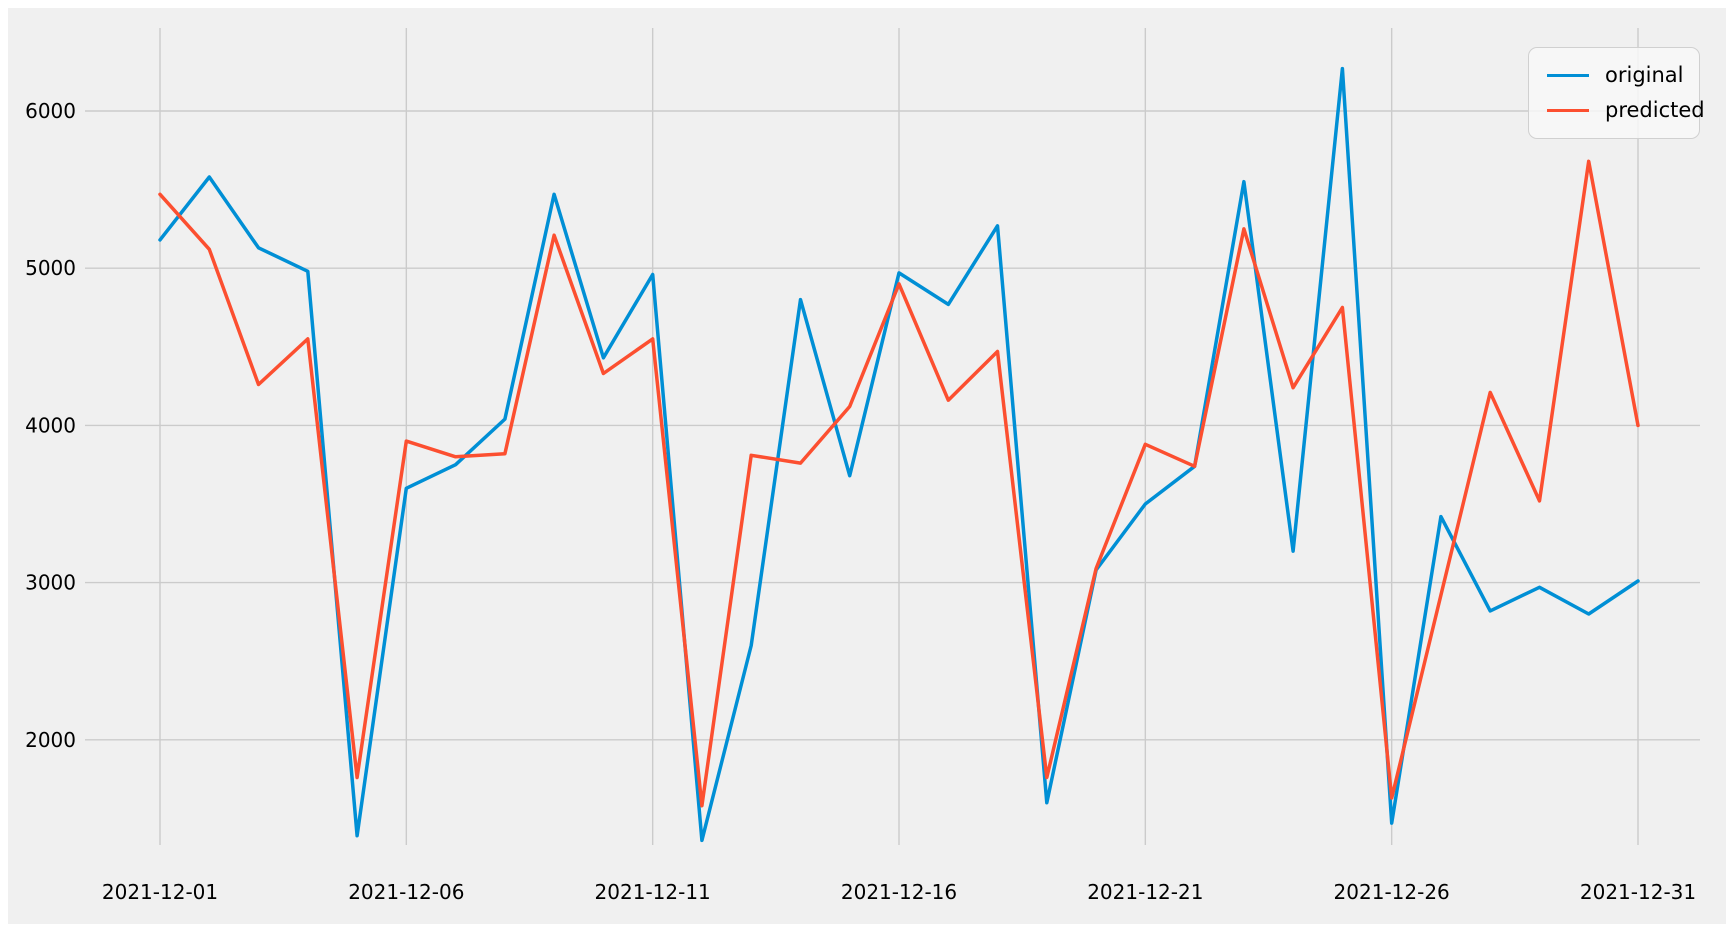 The image size is (1734, 932). I want to click on legend-item-predicted: predicted, so click(1626, 111).